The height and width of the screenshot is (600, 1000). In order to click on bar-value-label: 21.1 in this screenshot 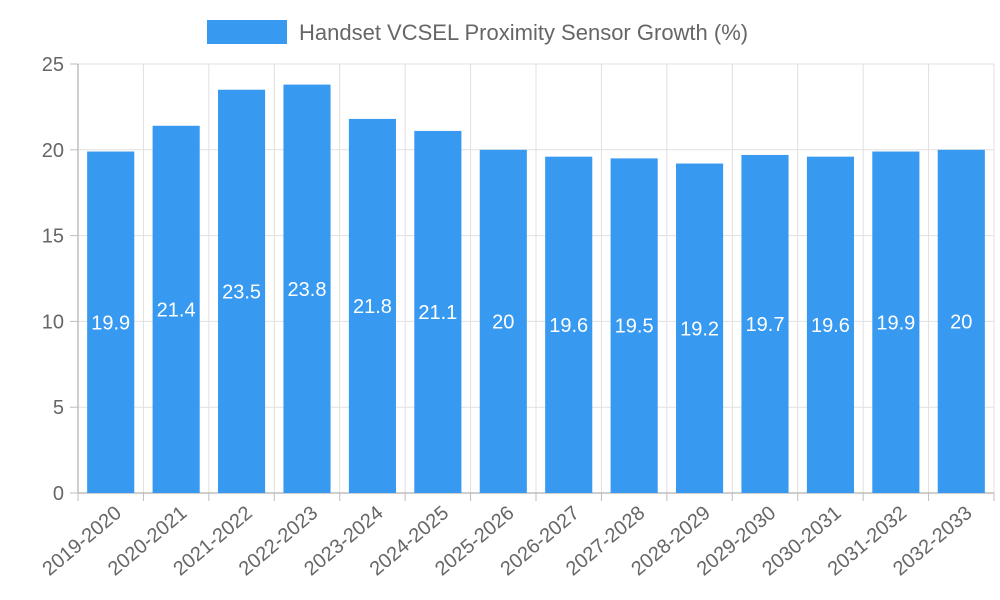, I will do `click(437, 313)`.